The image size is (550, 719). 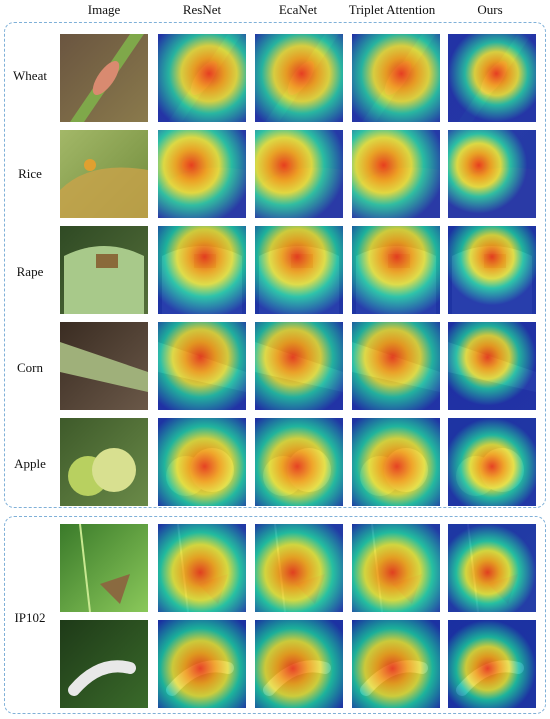 What do you see at coordinates (202, 366) in the screenshot?
I see `cell-corn-resnet` at bounding box center [202, 366].